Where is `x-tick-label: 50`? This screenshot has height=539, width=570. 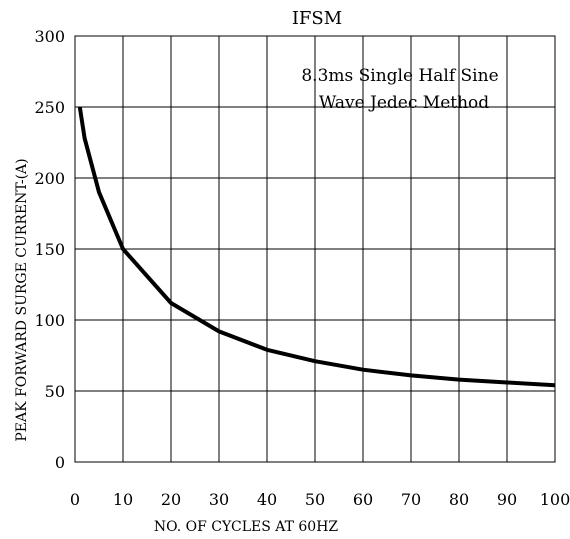
x-tick-label: 50 is located at coordinates (315, 499).